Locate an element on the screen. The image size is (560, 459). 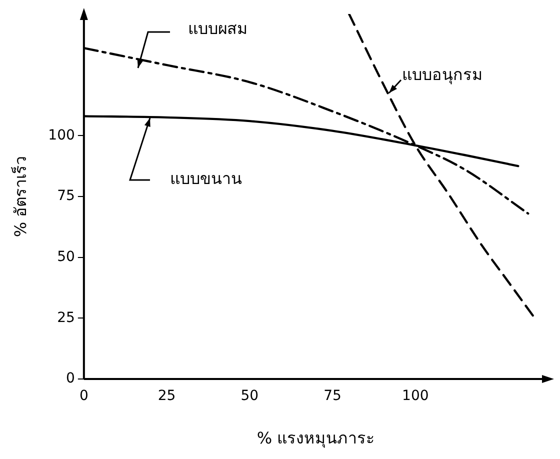
x-tick-label: 100 is located at coordinates (415, 396).